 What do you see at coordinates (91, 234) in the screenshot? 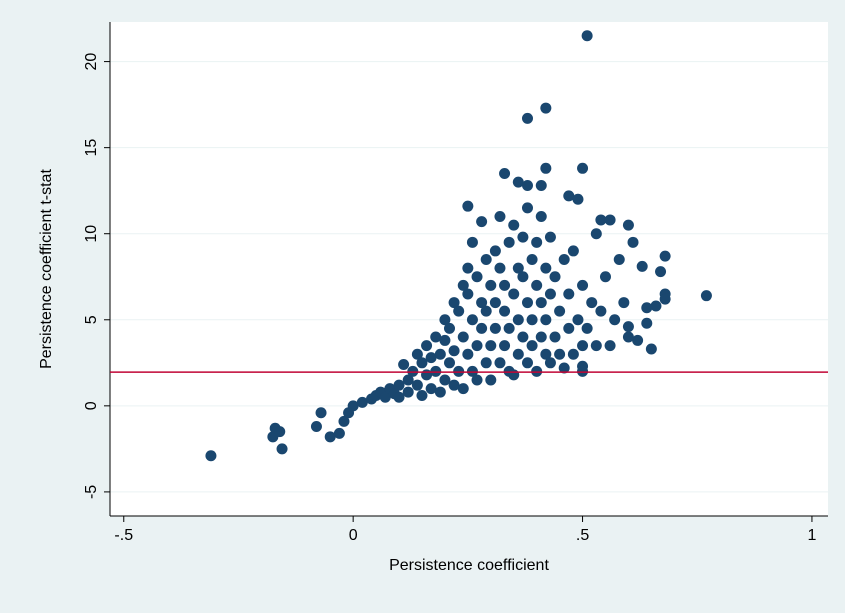
I see `y-tick-label: 10` at bounding box center [91, 234].